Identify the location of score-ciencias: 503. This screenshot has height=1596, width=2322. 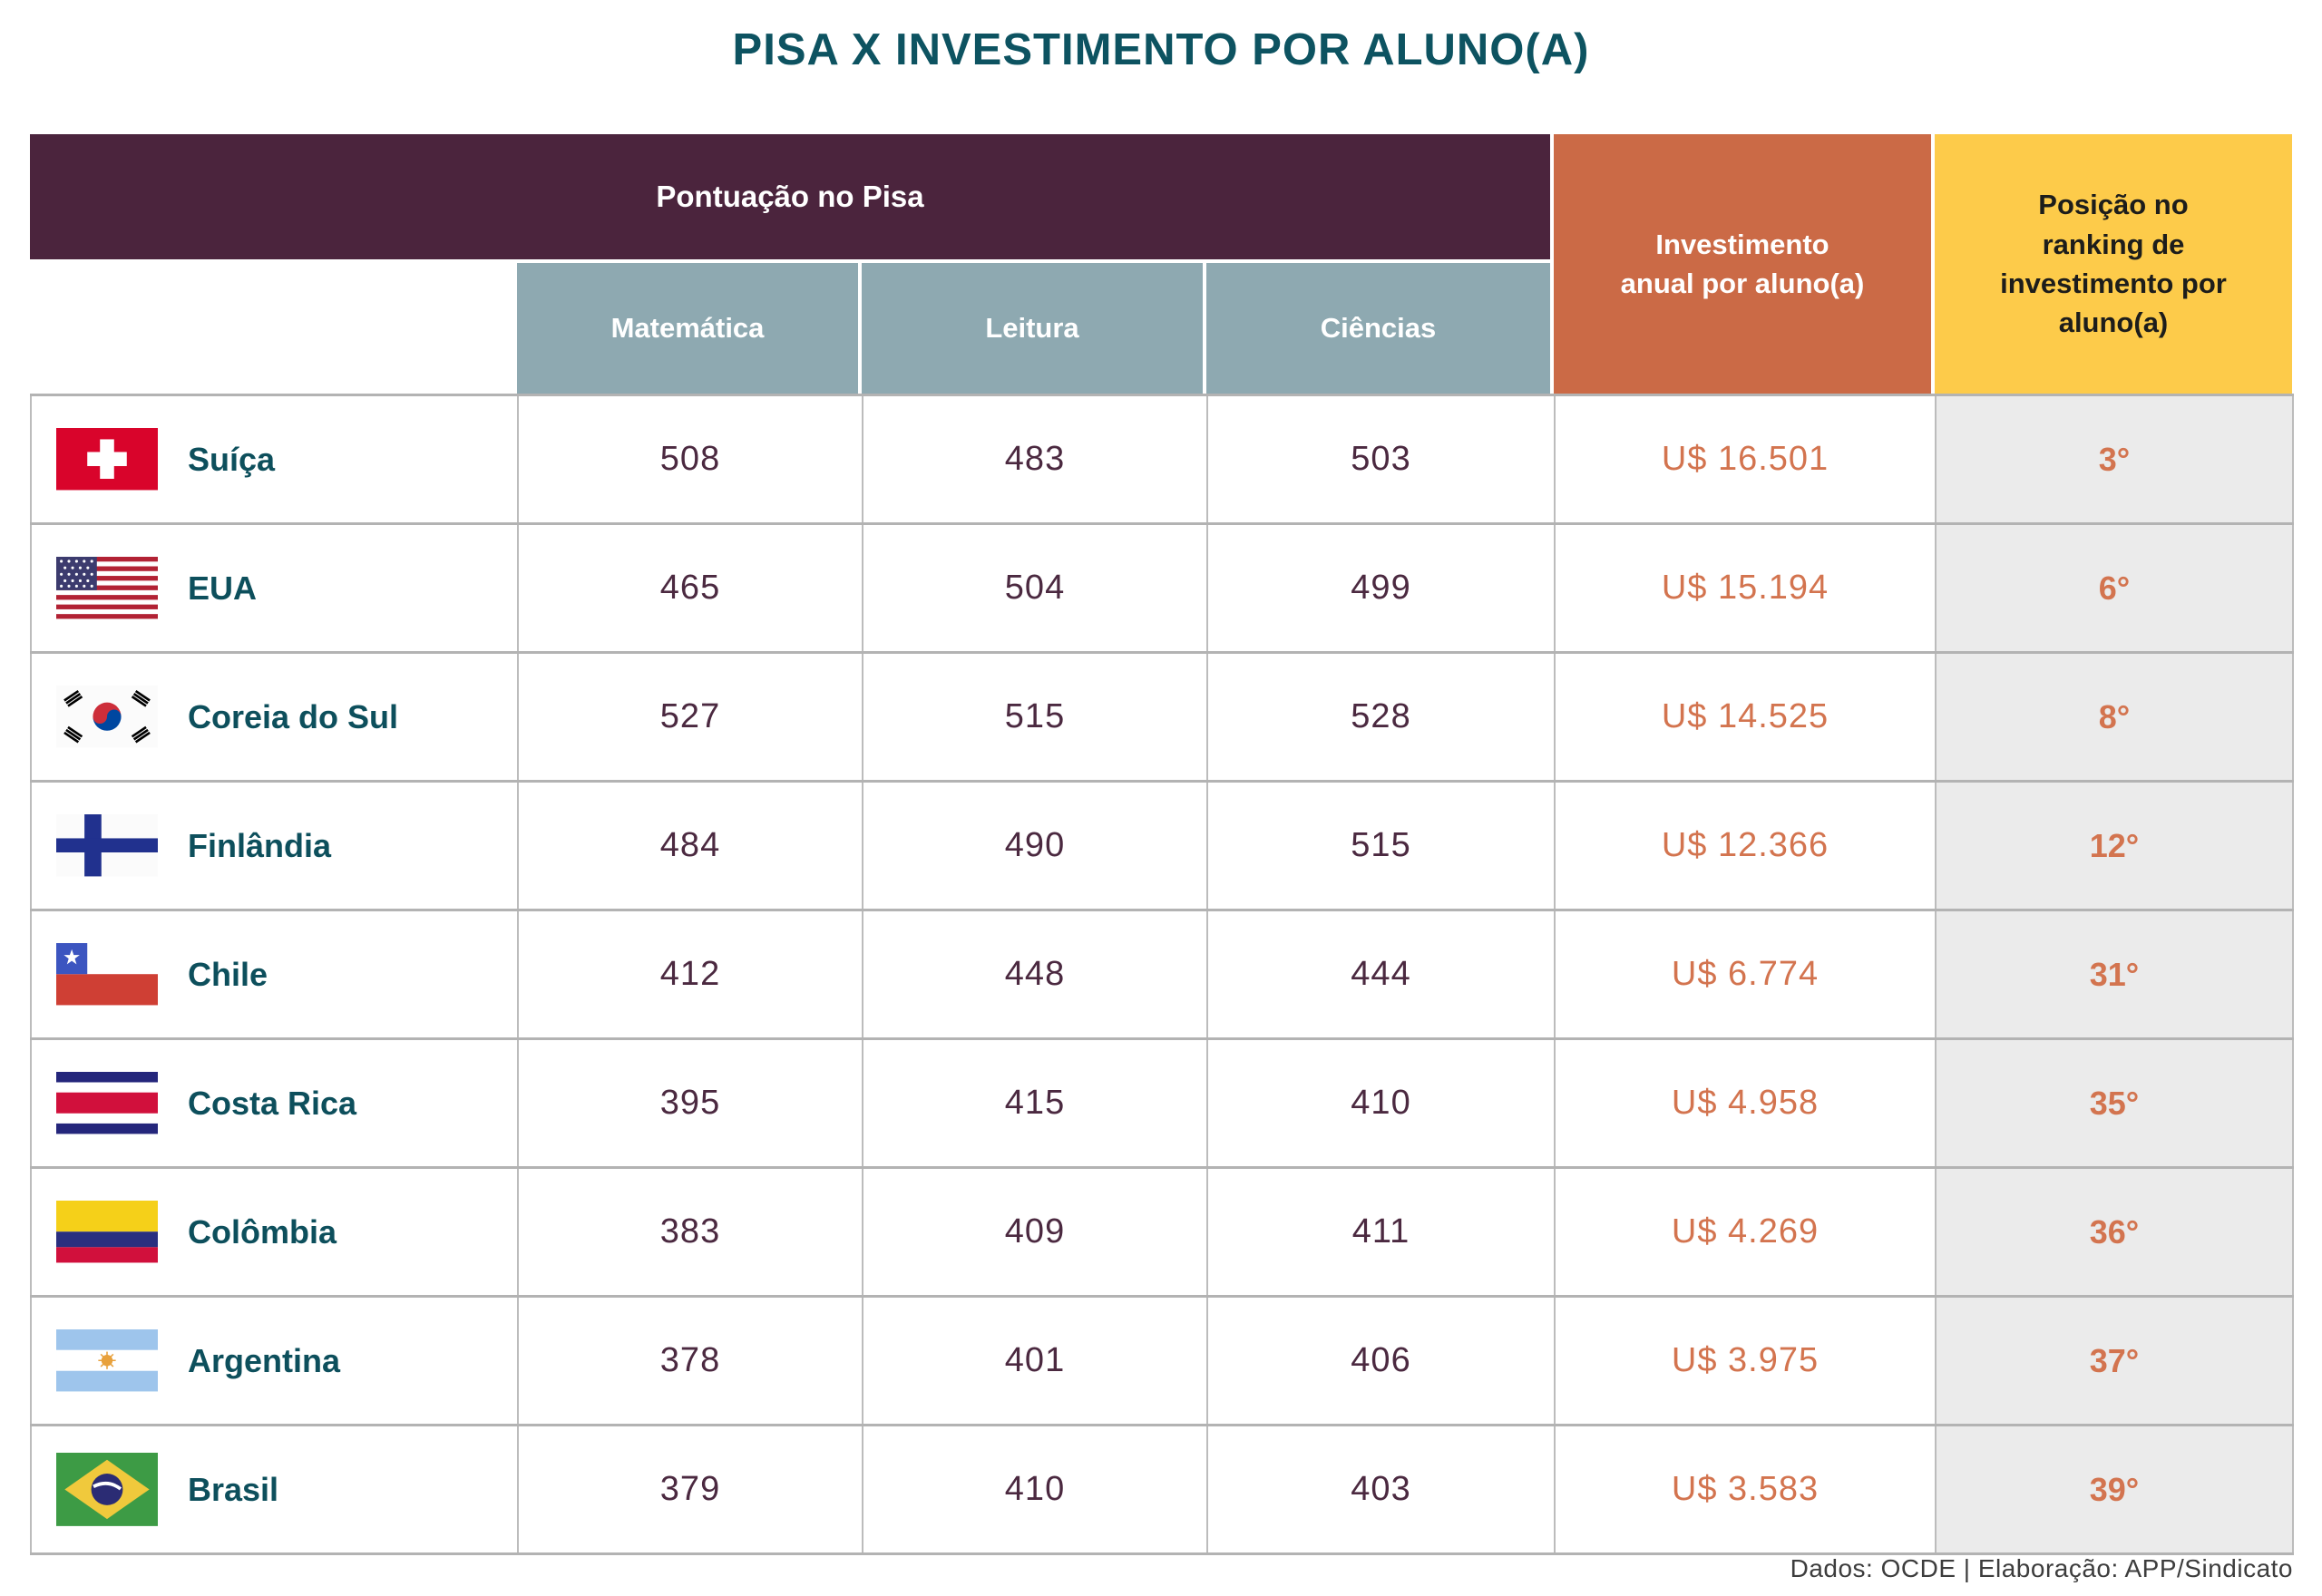
(1381, 459).